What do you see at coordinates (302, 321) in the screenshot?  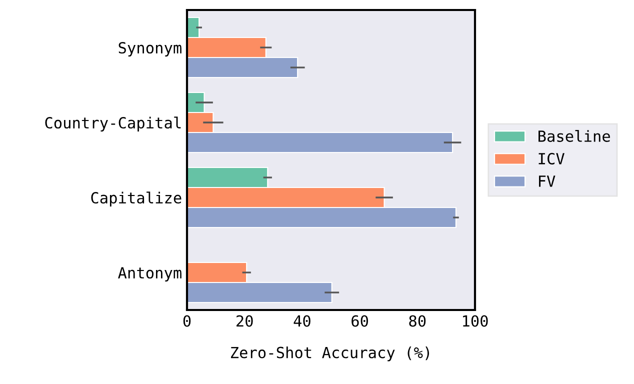 I see `x-tick-label: 40` at bounding box center [302, 321].